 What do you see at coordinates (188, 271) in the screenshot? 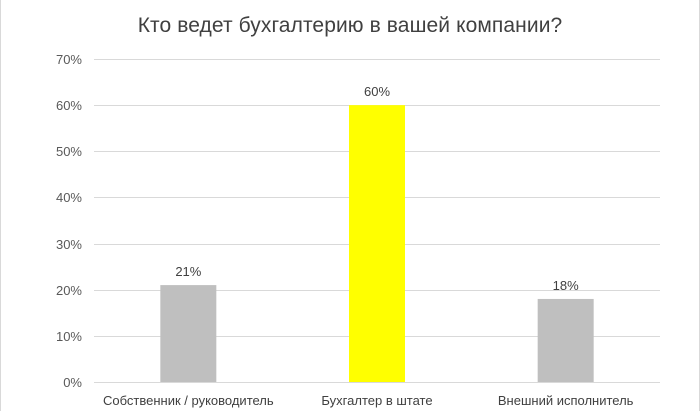
I see `data-label: 21%` at bounding box center [188, 271].